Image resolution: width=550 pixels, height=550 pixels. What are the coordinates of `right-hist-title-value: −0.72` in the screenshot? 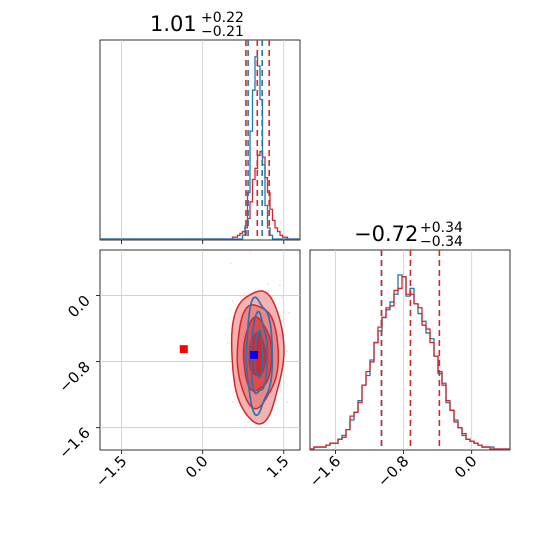 It's located at (386, 234).